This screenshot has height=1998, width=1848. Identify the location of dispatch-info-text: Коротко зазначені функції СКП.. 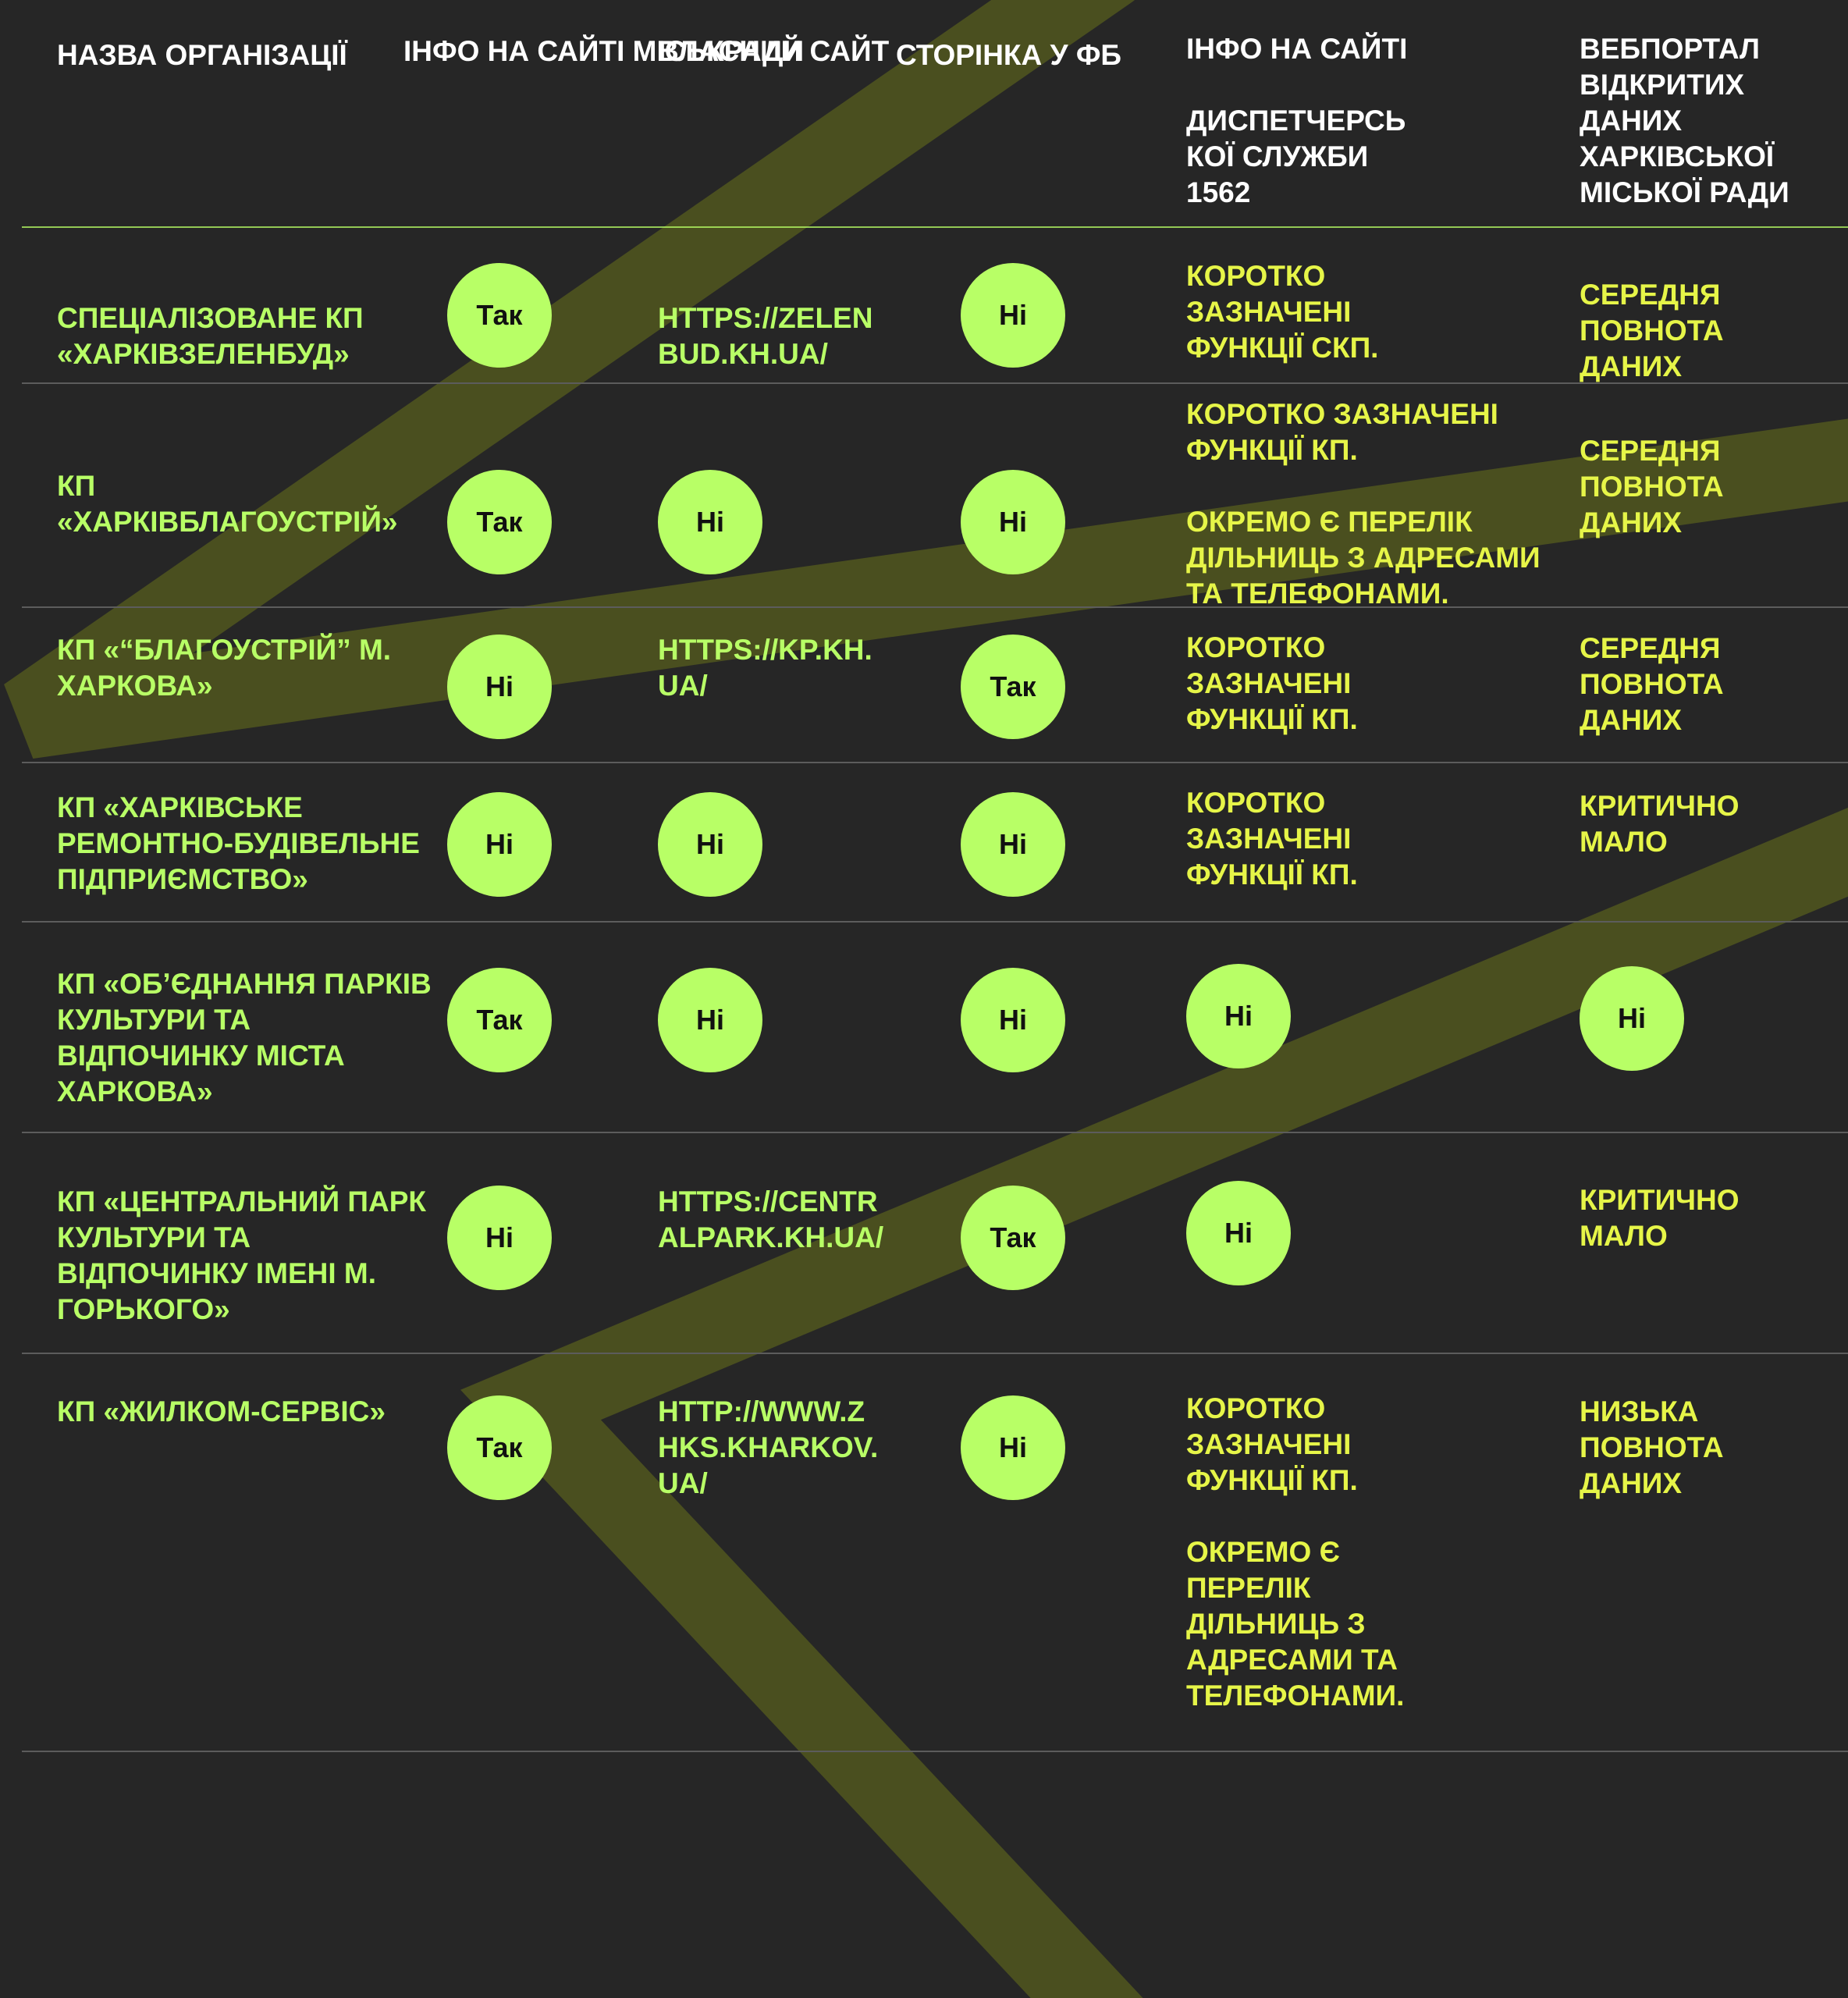
(1282, 312).